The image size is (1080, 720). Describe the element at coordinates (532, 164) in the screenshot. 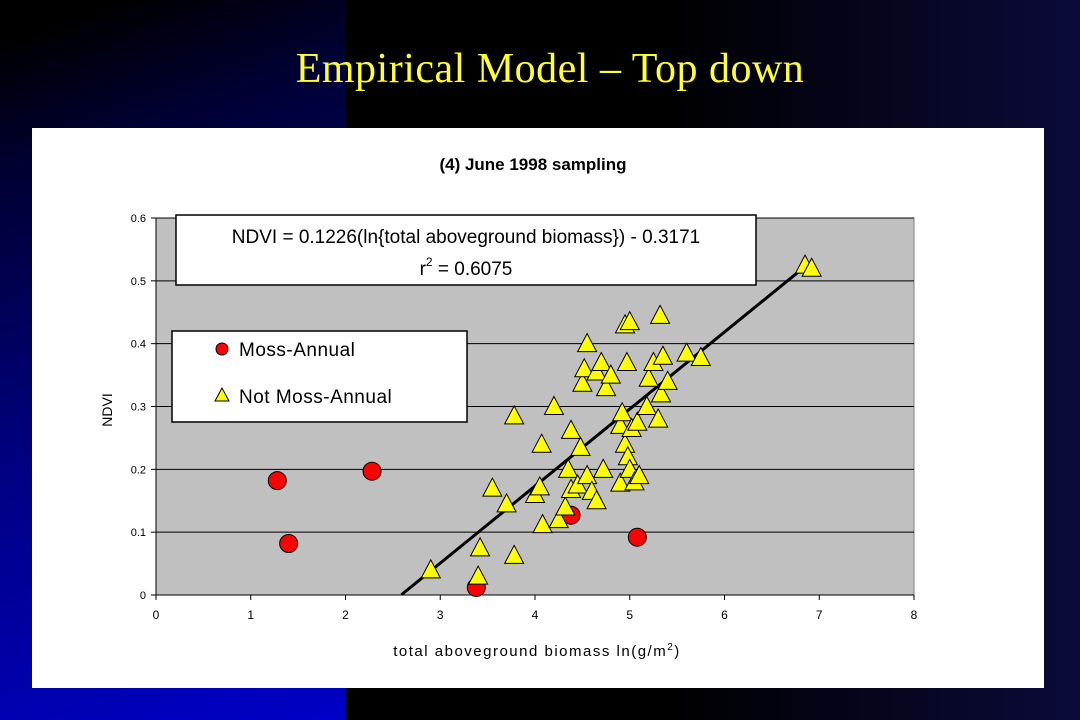

I see `chart-title: (4) June 1998 sampling` at that location.